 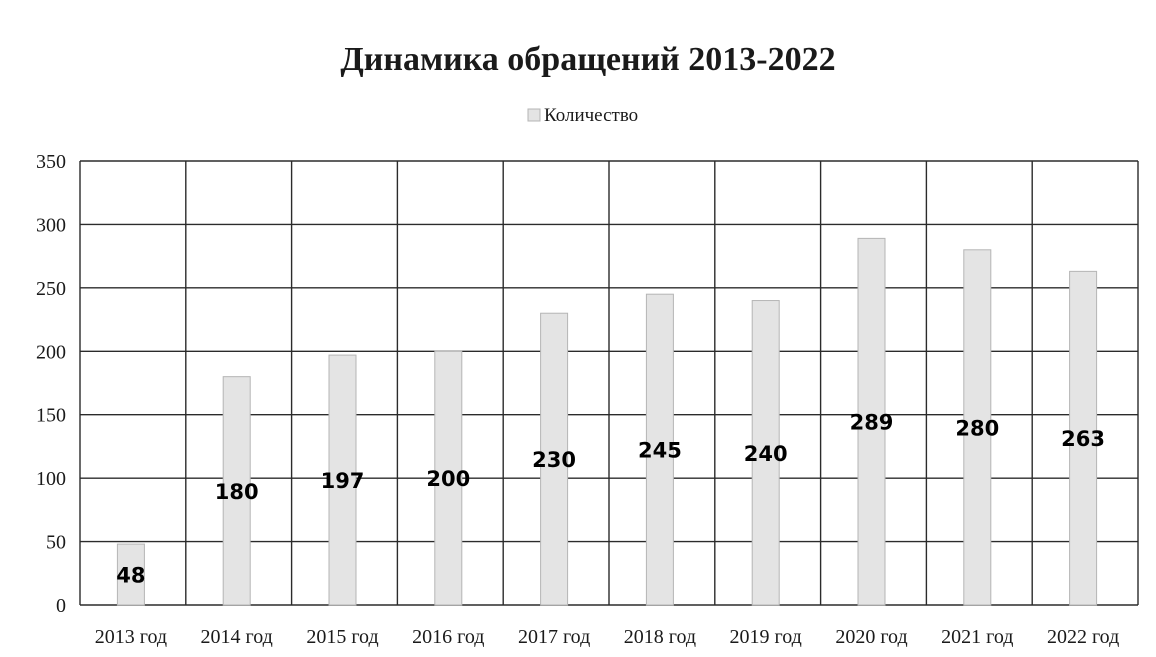 I want to click on y-tick-label: 50, so click(x=56, y=543).